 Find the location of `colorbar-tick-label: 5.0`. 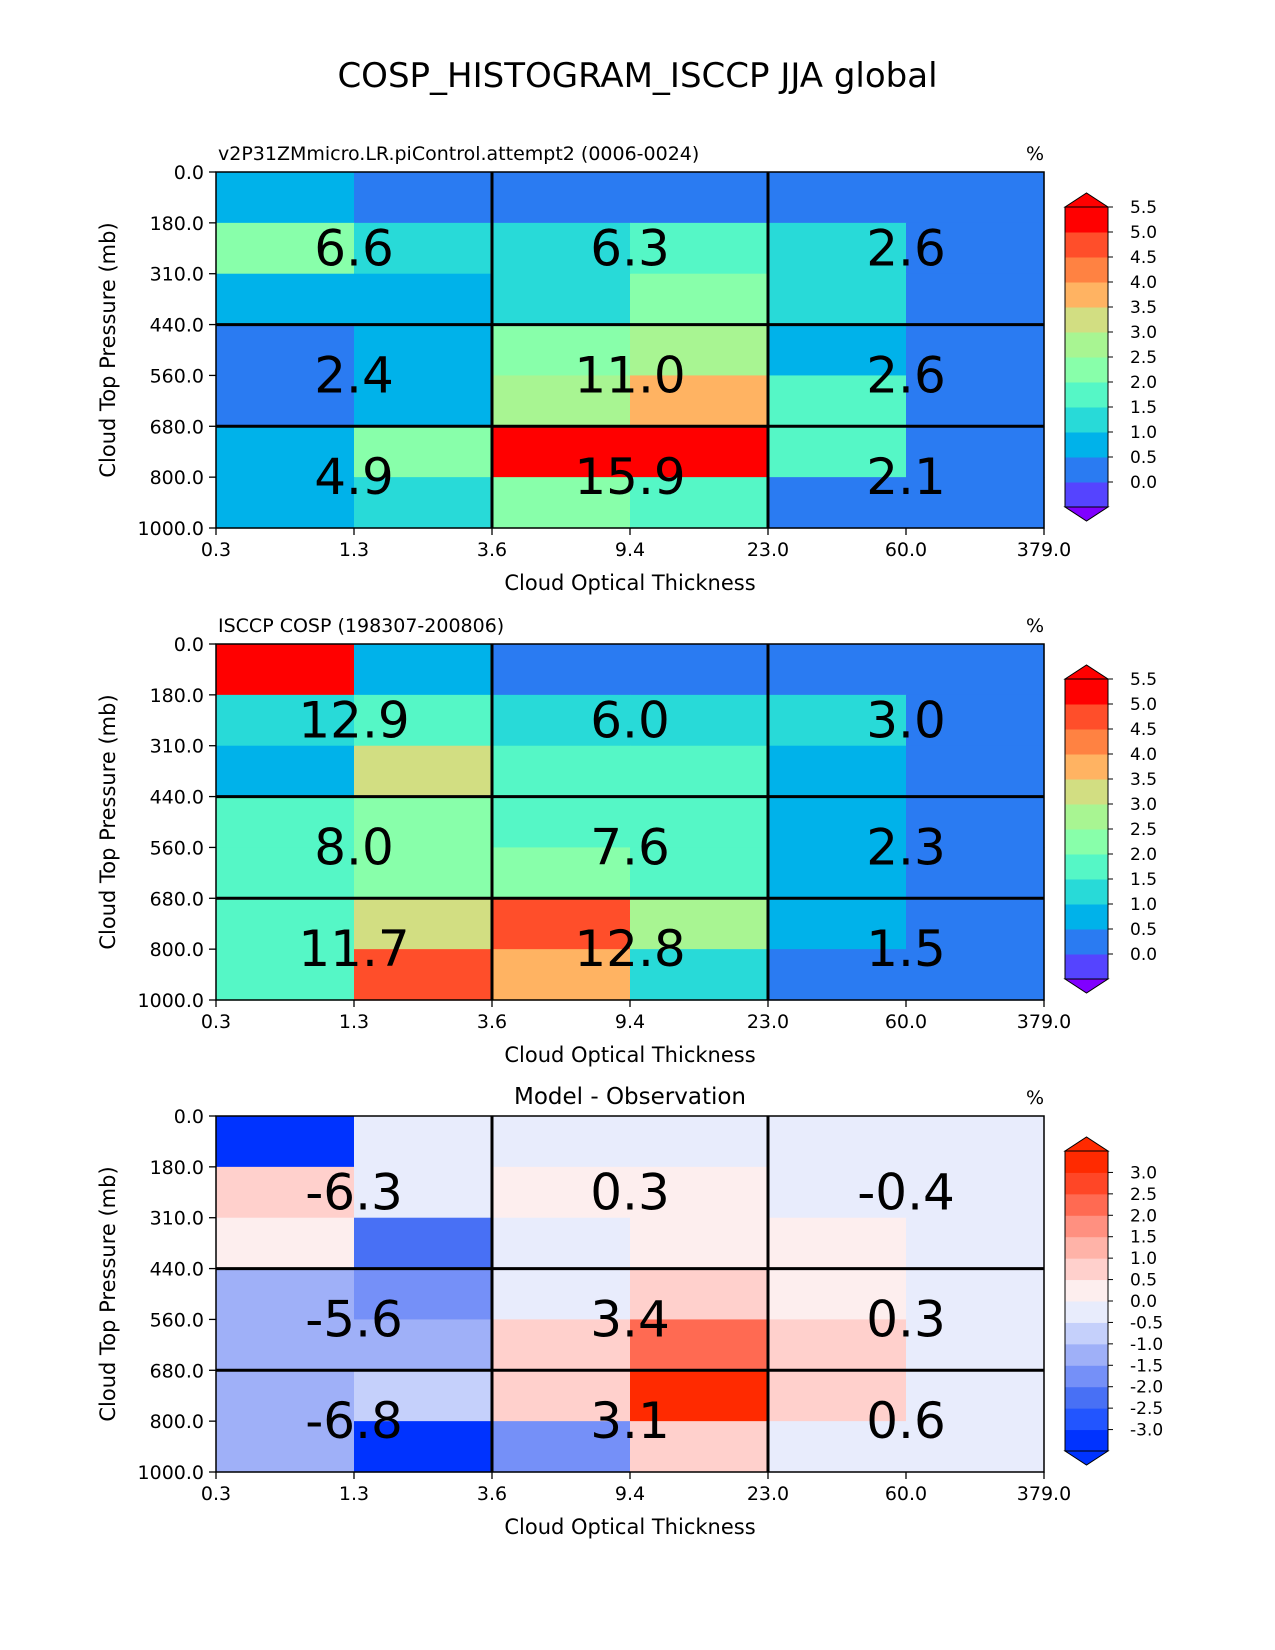

colorbar-tick-label: 5.0 is located at coordinates (1143, 233).